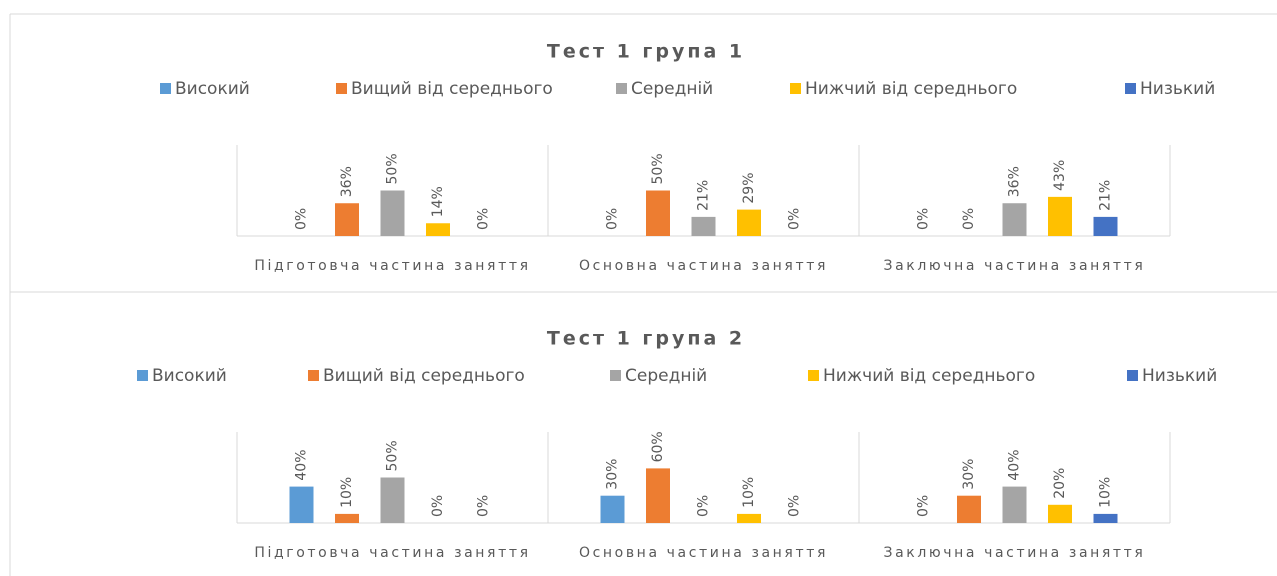 The width and height of the screenshot is (1277, 576). Describe the element at coordinates (1060, 483) in the screenshot. I see `value-label: 20%` at that location.